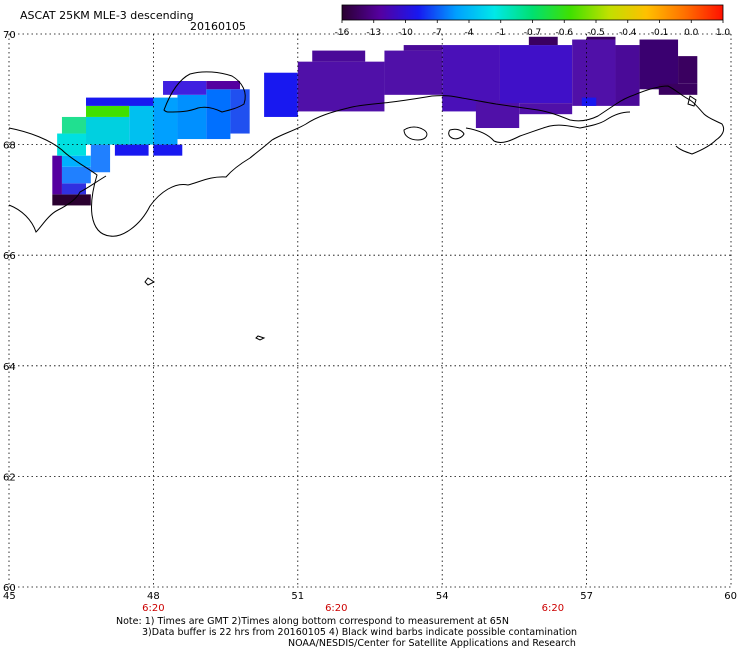 This screenshot has width=740, height=650. Describe the element at coordinates (9, 367) in the screenshot. I see `lat-label: 64` at that location.